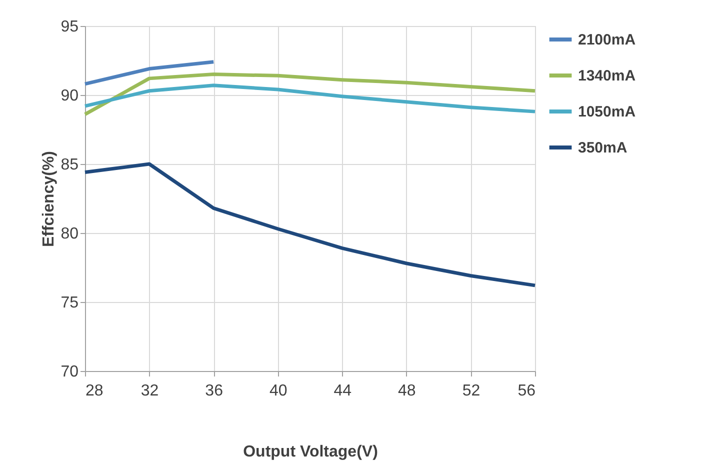 The image size is (723, 468). Describe the element at coordinates (69, 27) in the screenshot. I see `y-tick-label: 95` at that location.